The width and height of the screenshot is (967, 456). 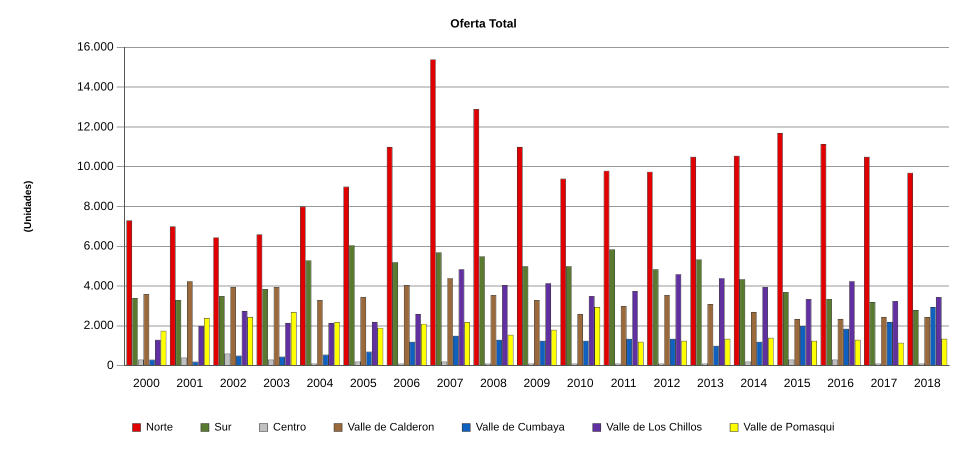 What do you see at coordinates (391, 428) in the screenshot?
I see `legend-label: Valle de Calderon` at bounding box center [391, 428].